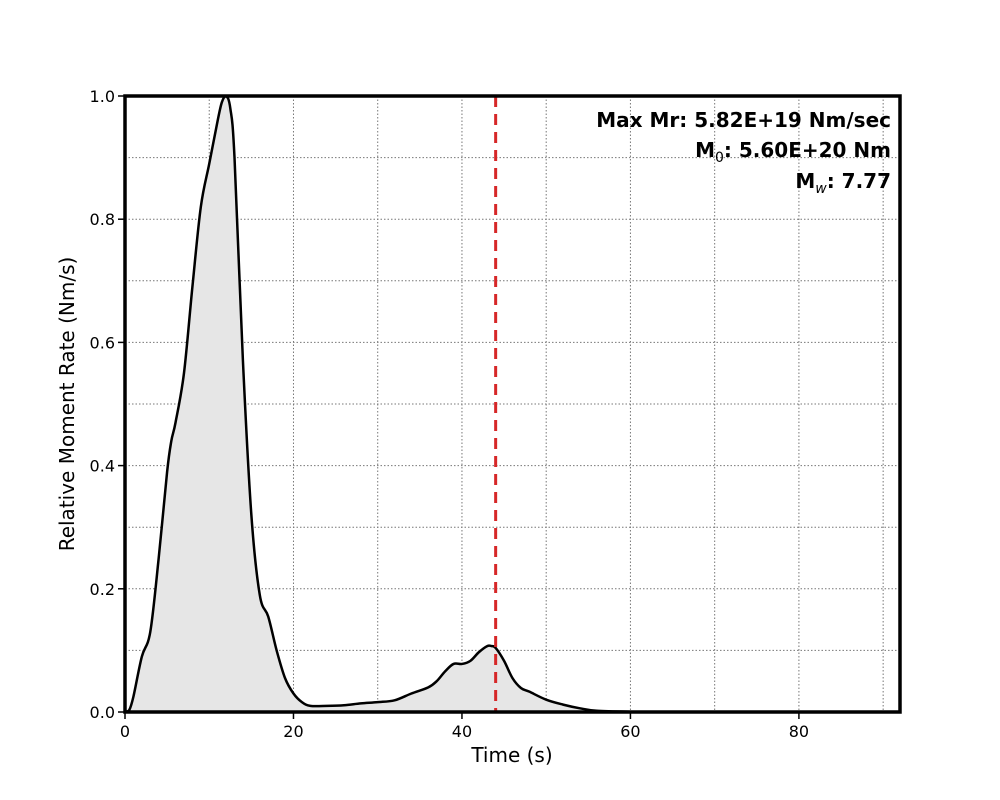 The width and height of the screenshot is (1000, 800). What do you see at coordinates (102, 219) in the screenshot?
I see `y-tick-label: 0.8` at bounding box center [102, 219].